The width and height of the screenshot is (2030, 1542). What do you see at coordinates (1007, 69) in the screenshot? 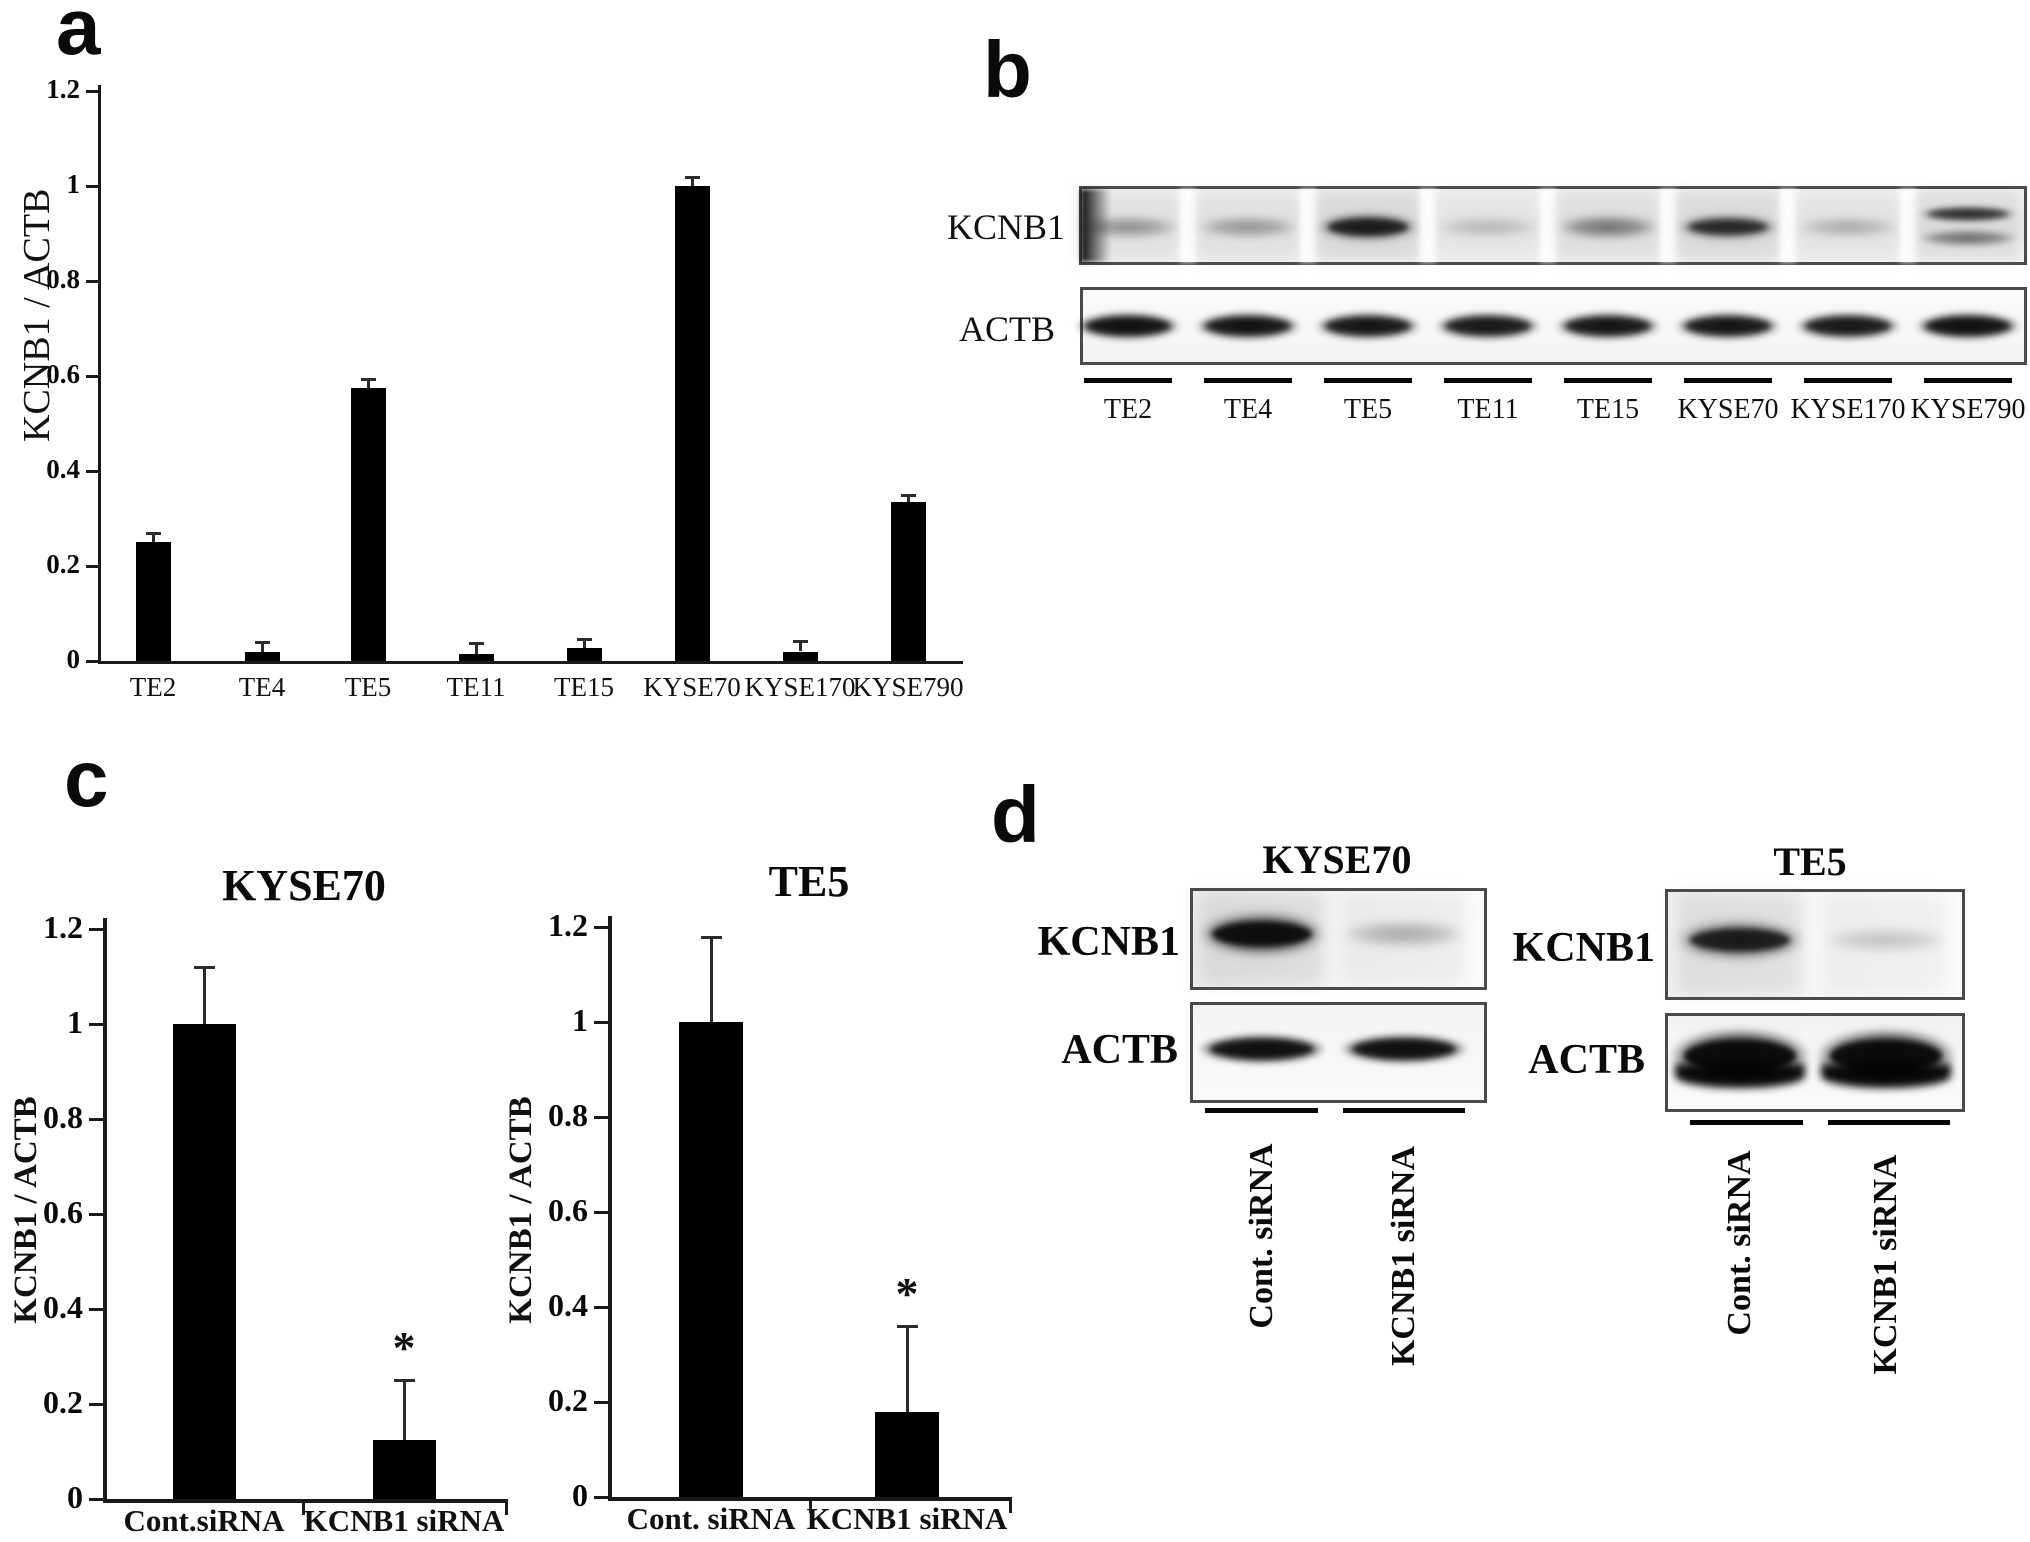
I see `panel-b-letter: b` at bounding box center [1007, 69].